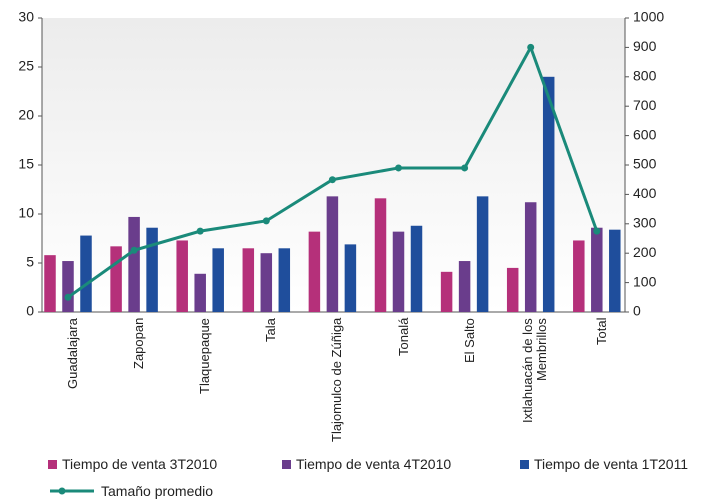 The height and width of the screenshot is (502, 718). Describe the element at coordinates (645, 76) in the screenshot. I see `y2-tick-label: 800` at that location.